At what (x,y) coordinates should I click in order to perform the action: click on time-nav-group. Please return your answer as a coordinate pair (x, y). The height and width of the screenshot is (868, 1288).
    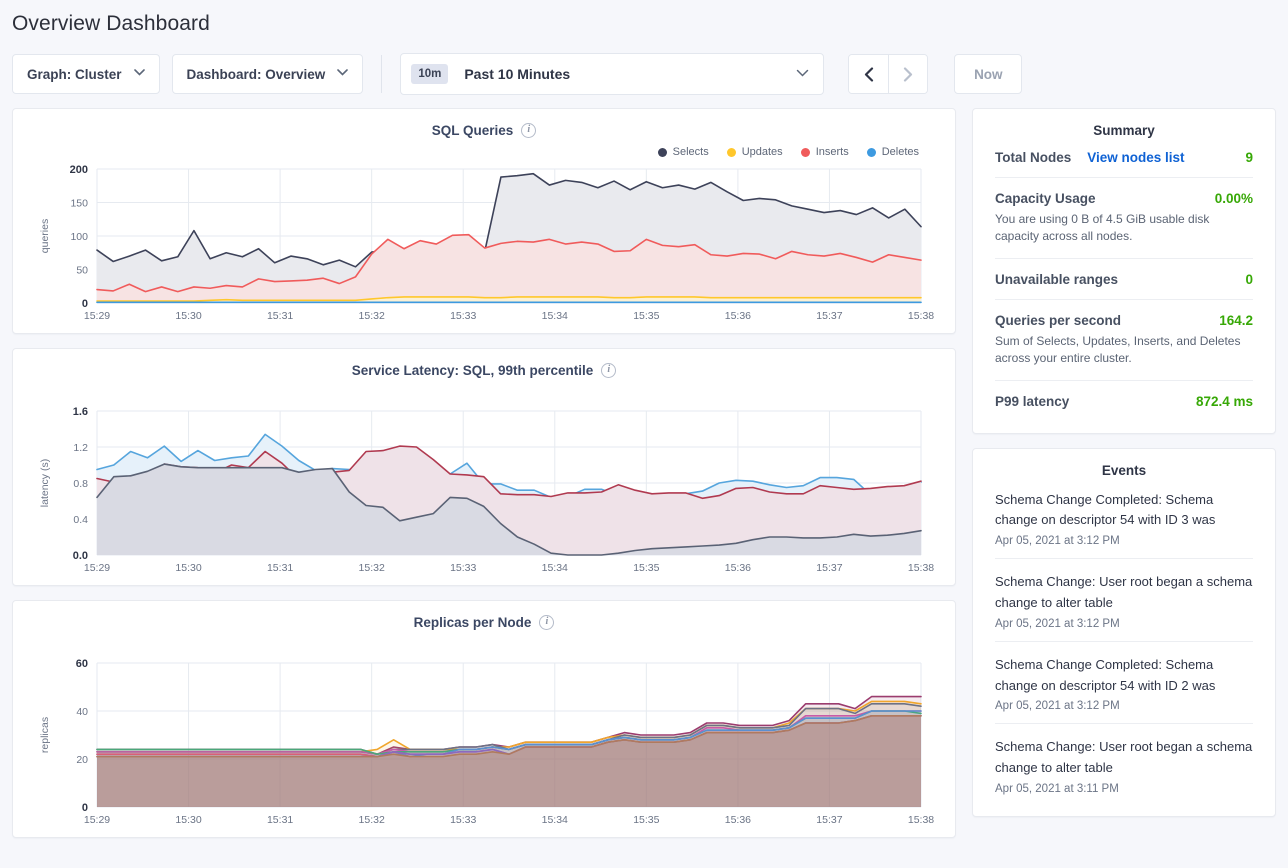
    Looking at the image, I should click on (888, 74).